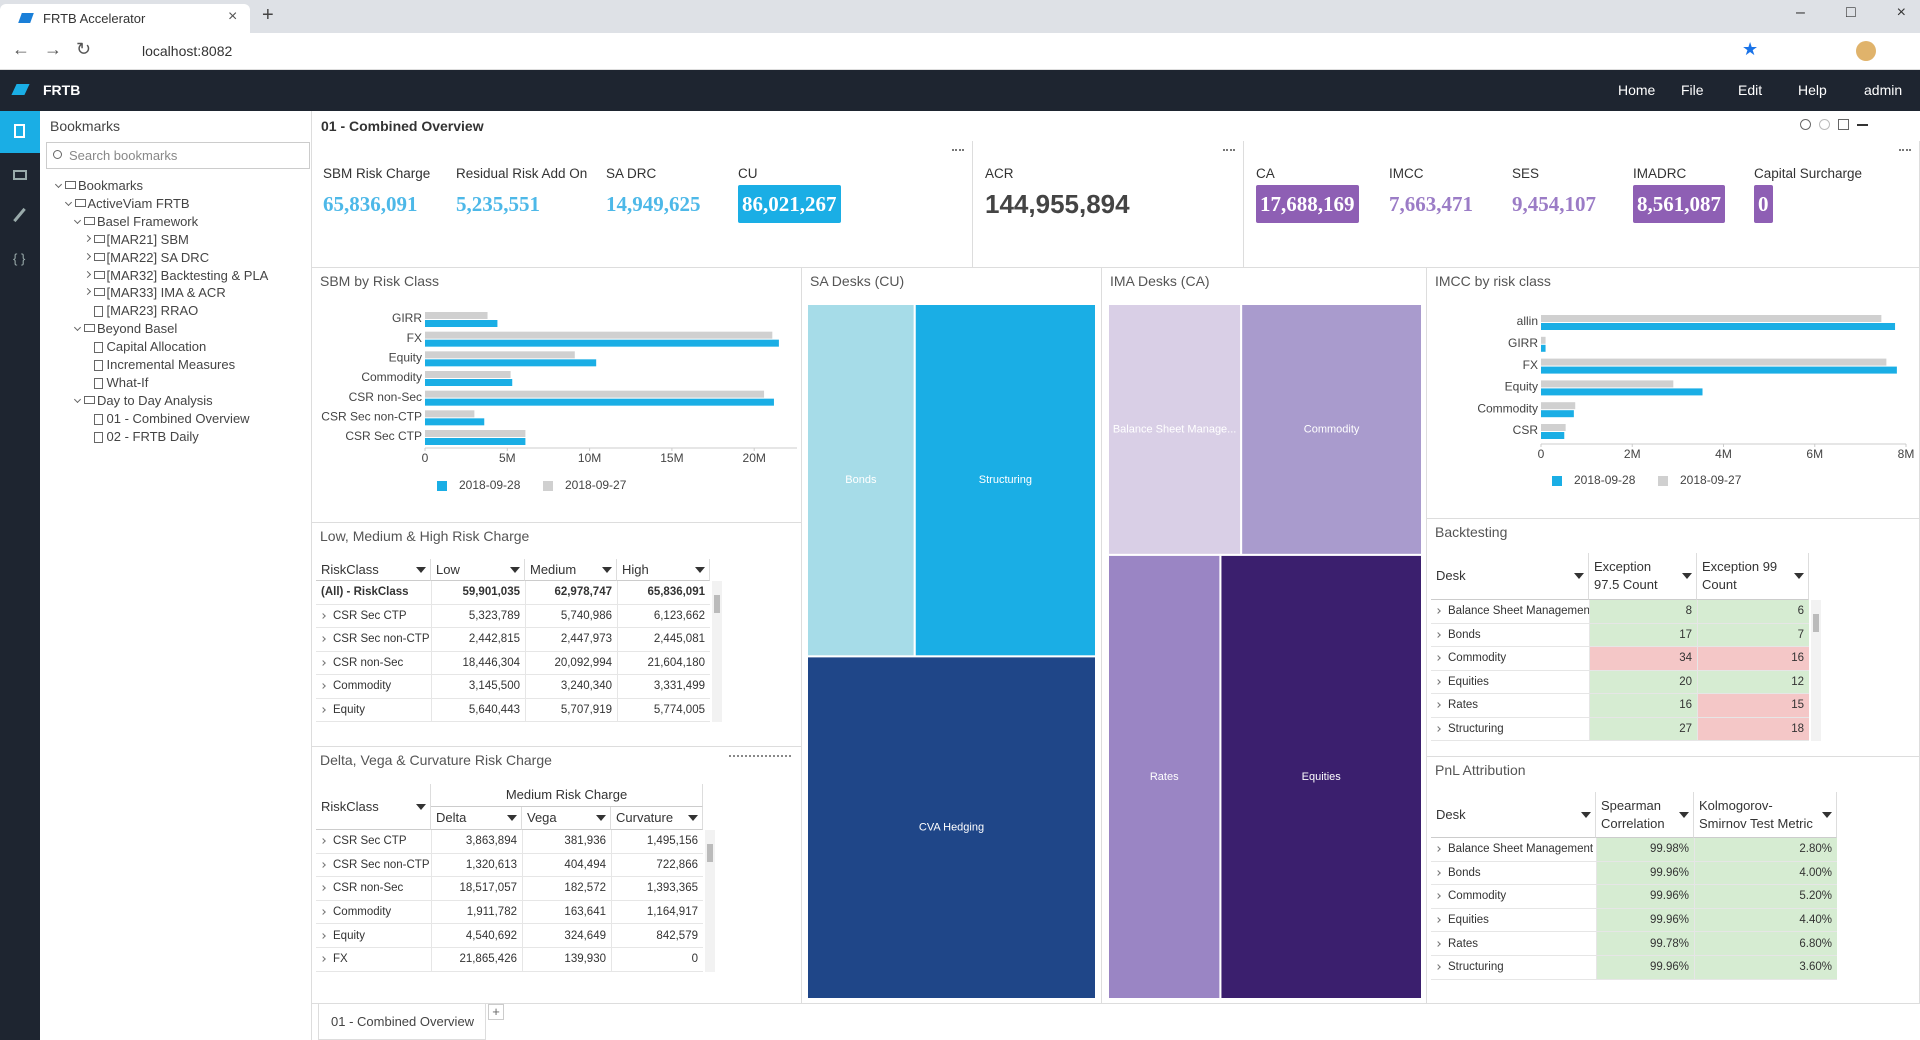 The width and height of the screenshot is (1920, 1040). What do you see at coordinates (1753, 576) in the screenshot?
I see `column-header: Exception 99 Count` at bounding box center [1753, 576].